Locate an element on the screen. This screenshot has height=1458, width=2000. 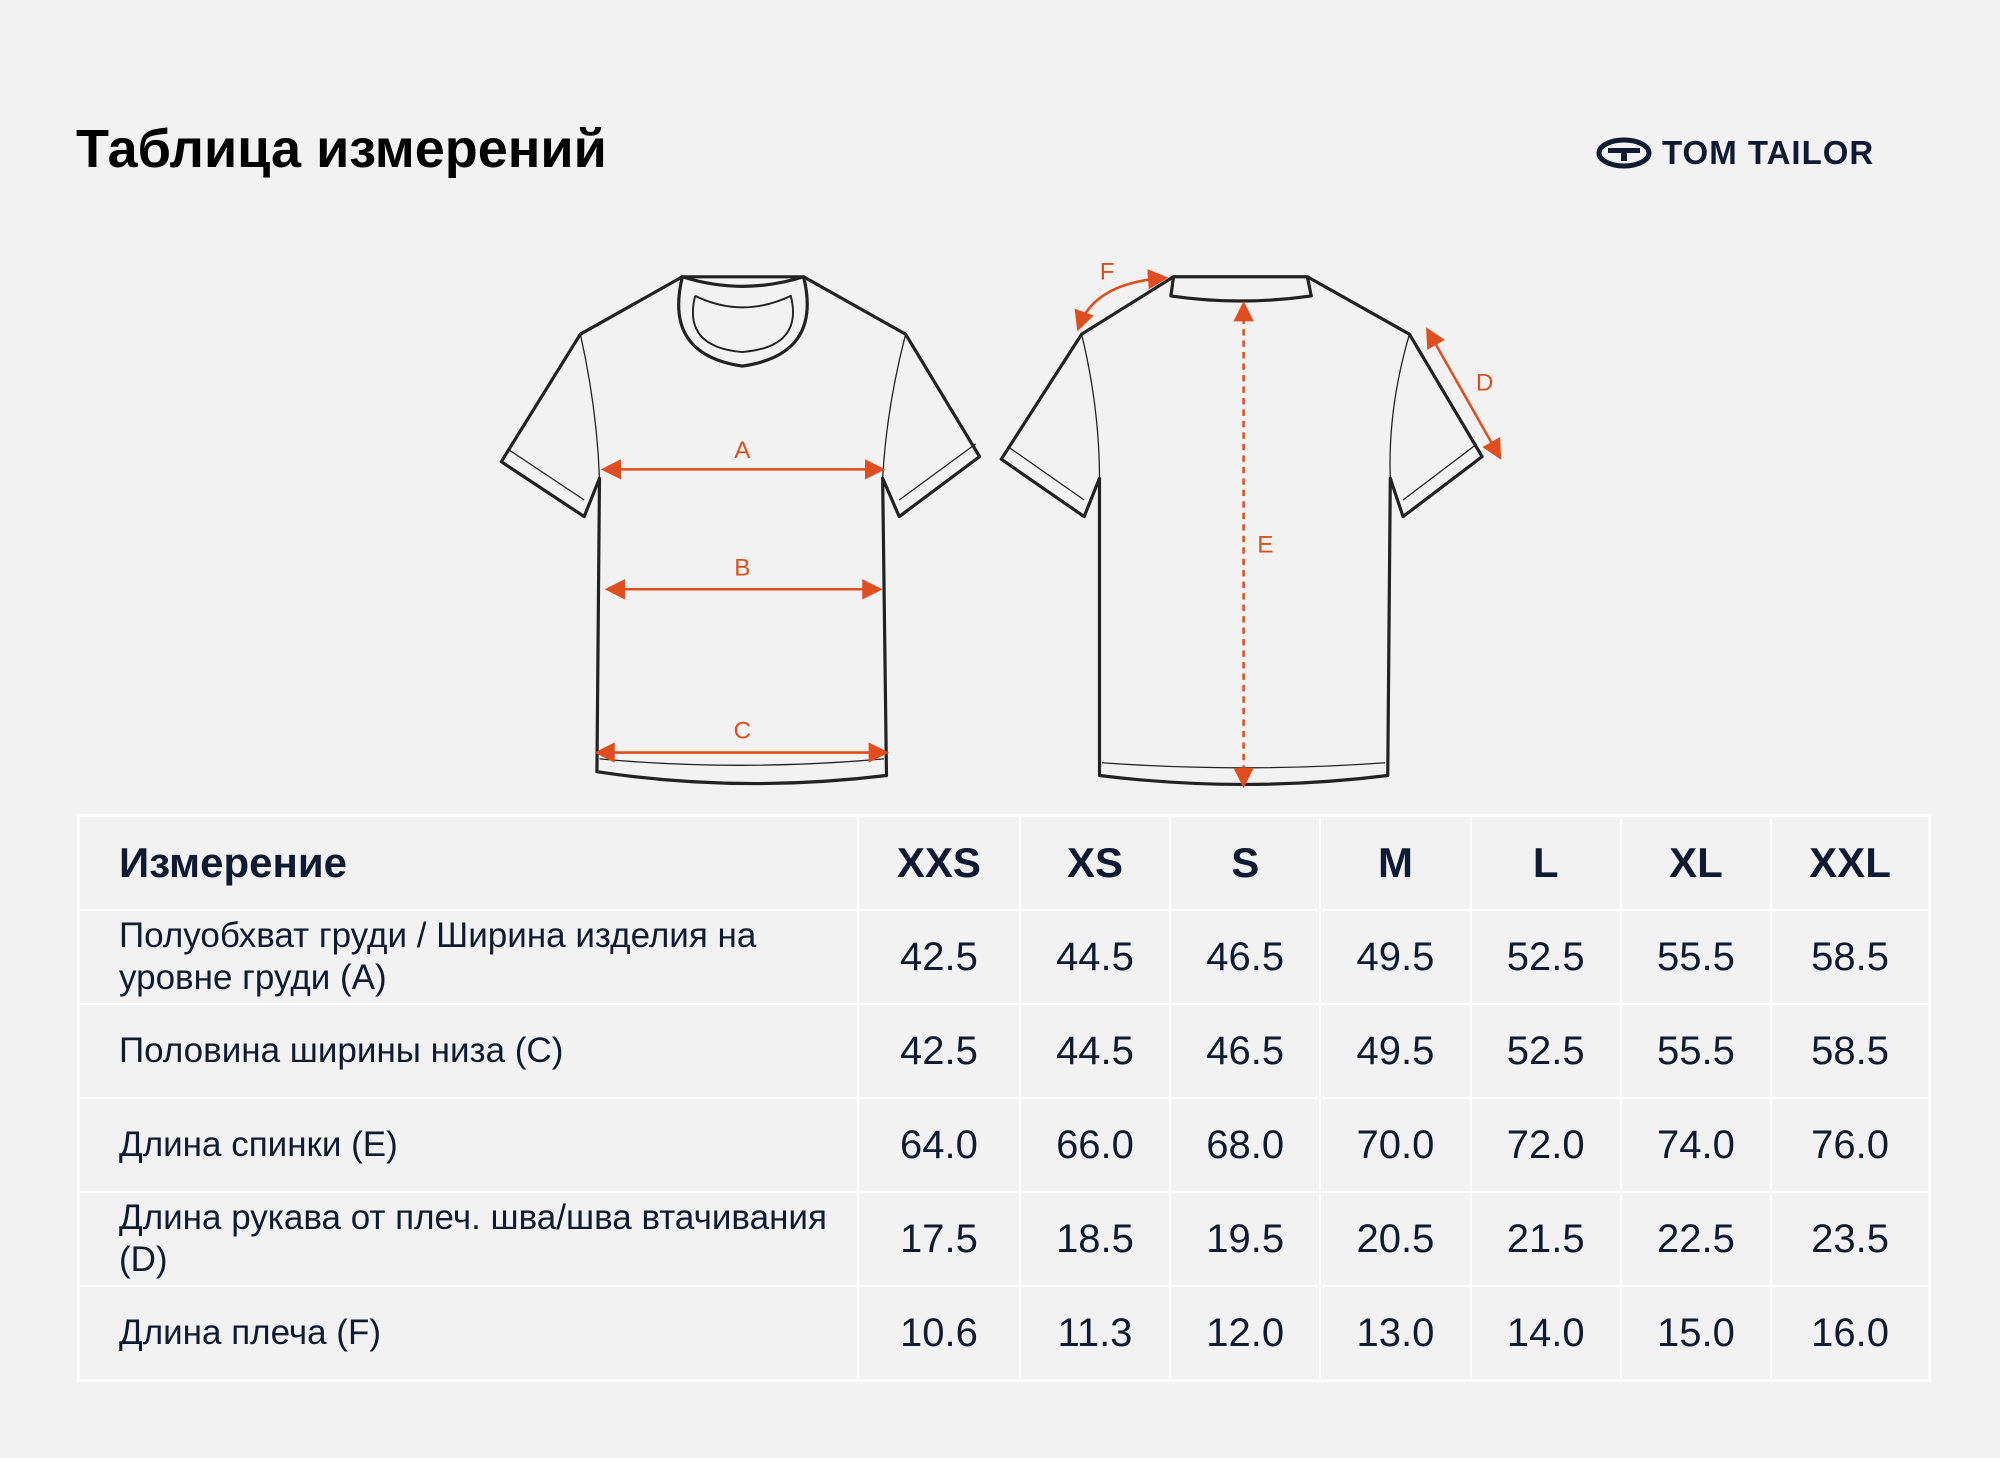
cell: 13.0 is located at coordinates (1395, 1333).